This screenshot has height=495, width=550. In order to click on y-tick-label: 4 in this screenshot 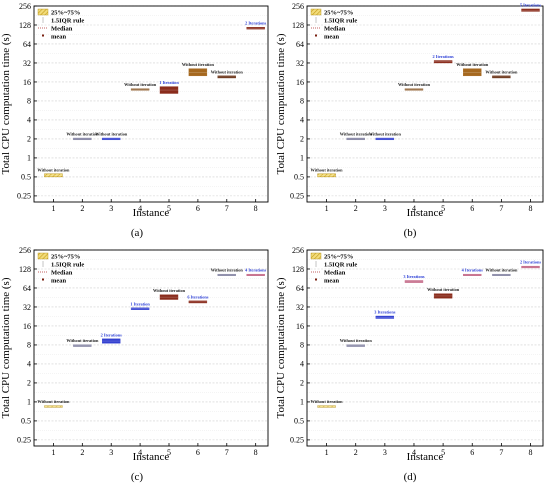, I will do `click(29, 364)`.